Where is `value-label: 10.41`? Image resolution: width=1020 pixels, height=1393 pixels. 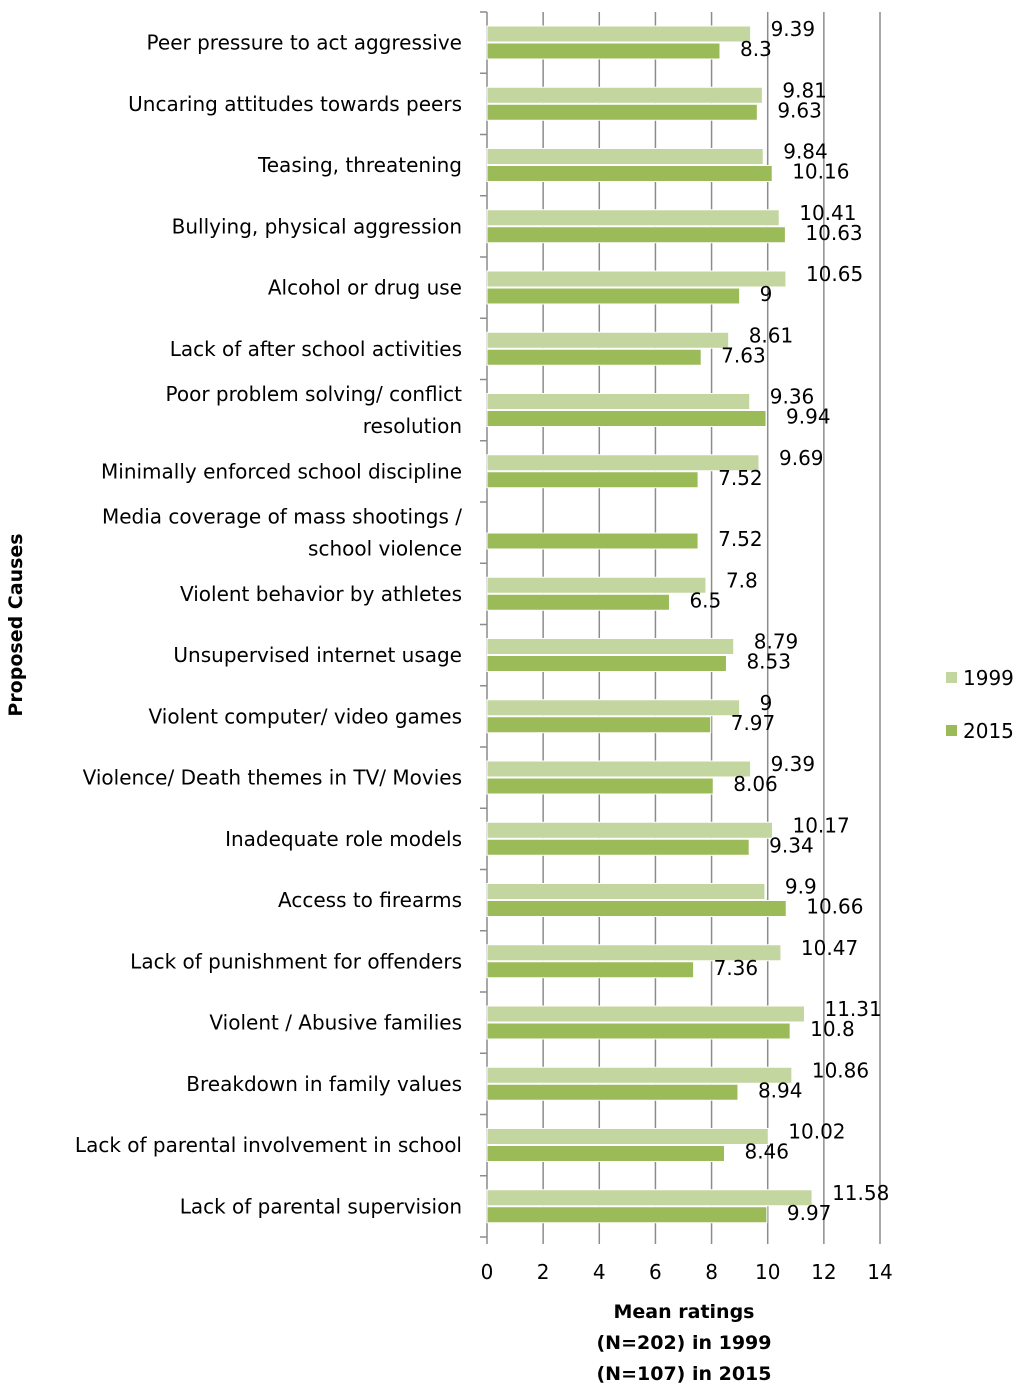
value-label: 10.41 is located at coordinates (827, 213).